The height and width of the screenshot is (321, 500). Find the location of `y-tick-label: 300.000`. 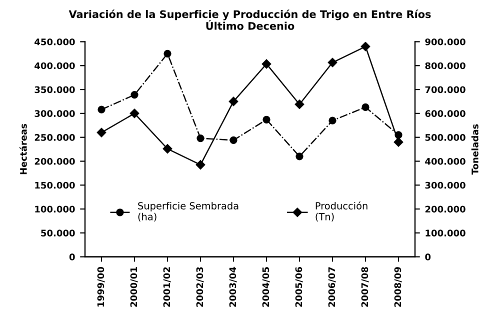

y-tick-label: 300.000 is located at coordinates (54, 113).